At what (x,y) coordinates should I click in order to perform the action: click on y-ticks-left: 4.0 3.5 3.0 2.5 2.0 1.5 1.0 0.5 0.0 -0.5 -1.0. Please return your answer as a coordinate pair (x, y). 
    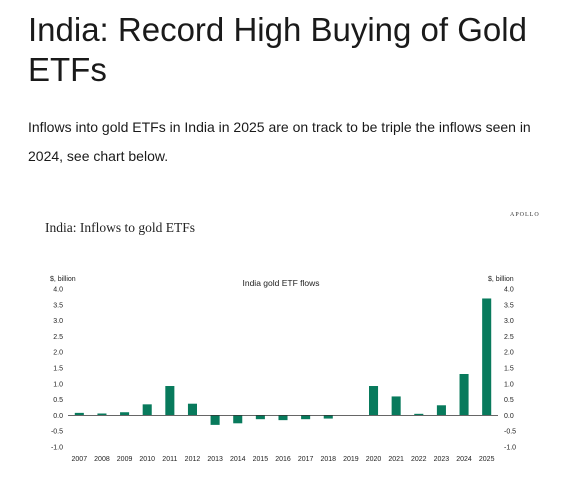
    Looking at the image, I should click on (57, 369).